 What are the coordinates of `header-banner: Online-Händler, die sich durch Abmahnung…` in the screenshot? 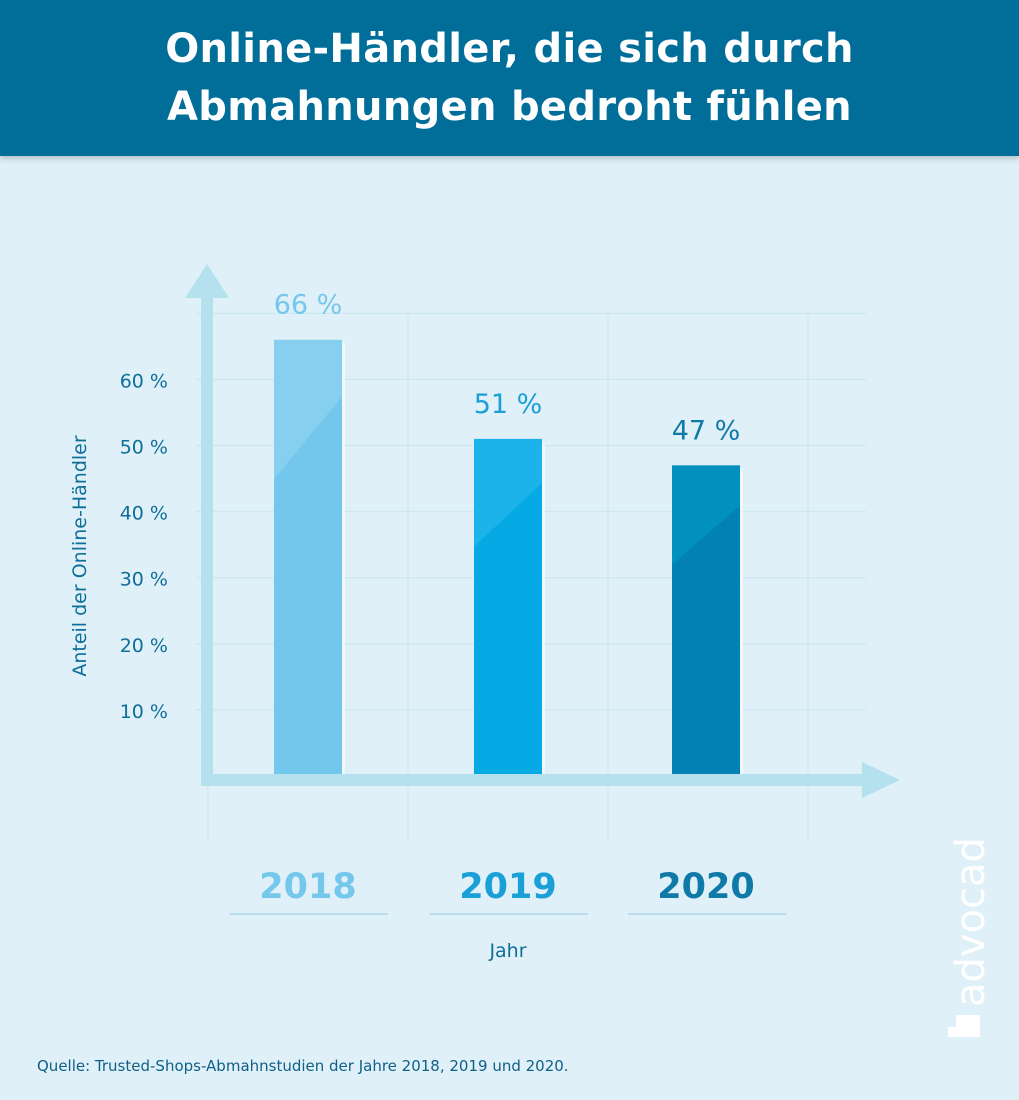 It's located at (509, 78).